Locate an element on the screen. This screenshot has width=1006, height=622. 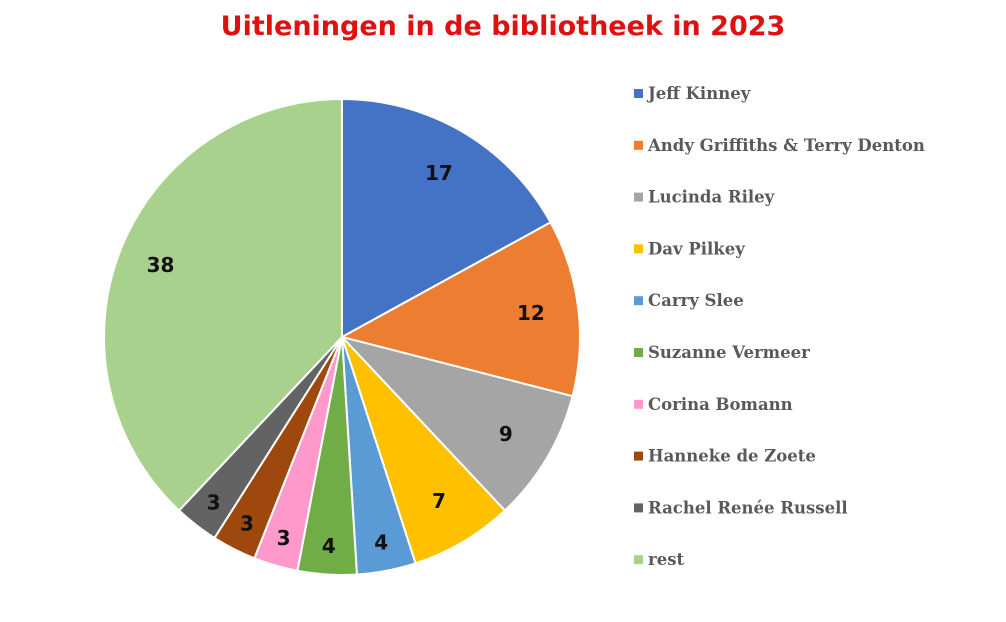
legend-label-carry-slee: Carry Slee is located at coordinates (696, 300).